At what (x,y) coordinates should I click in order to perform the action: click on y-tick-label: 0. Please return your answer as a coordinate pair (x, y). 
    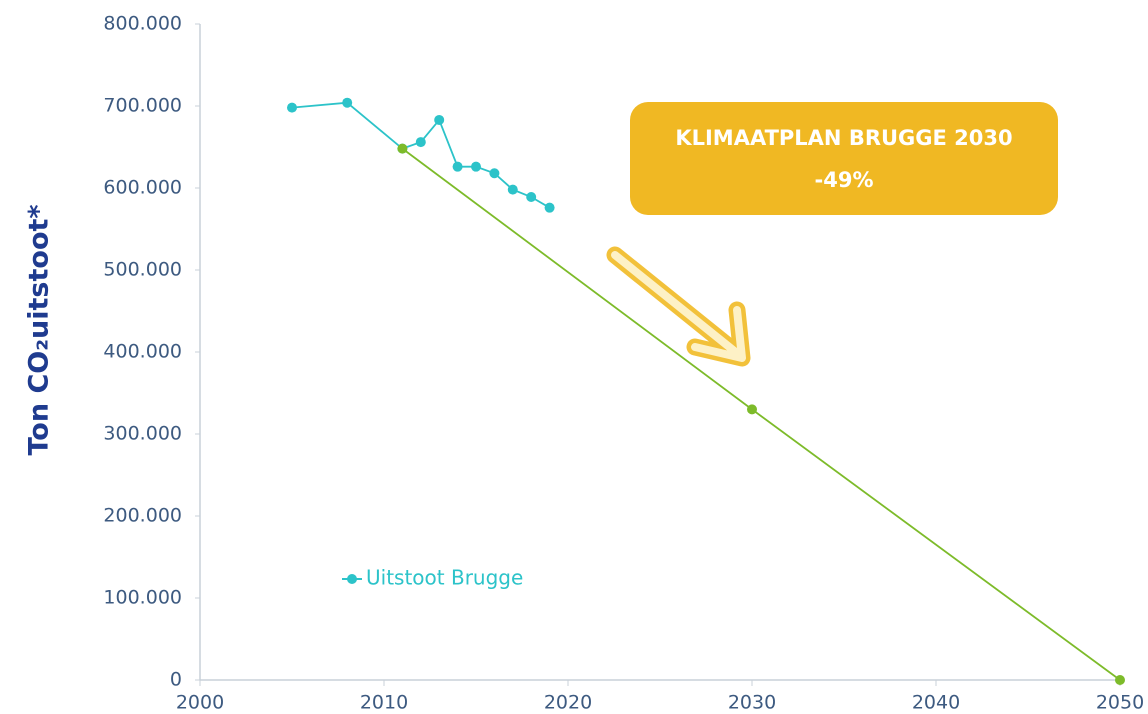
    Looking at the image, I should click on (176, 680).